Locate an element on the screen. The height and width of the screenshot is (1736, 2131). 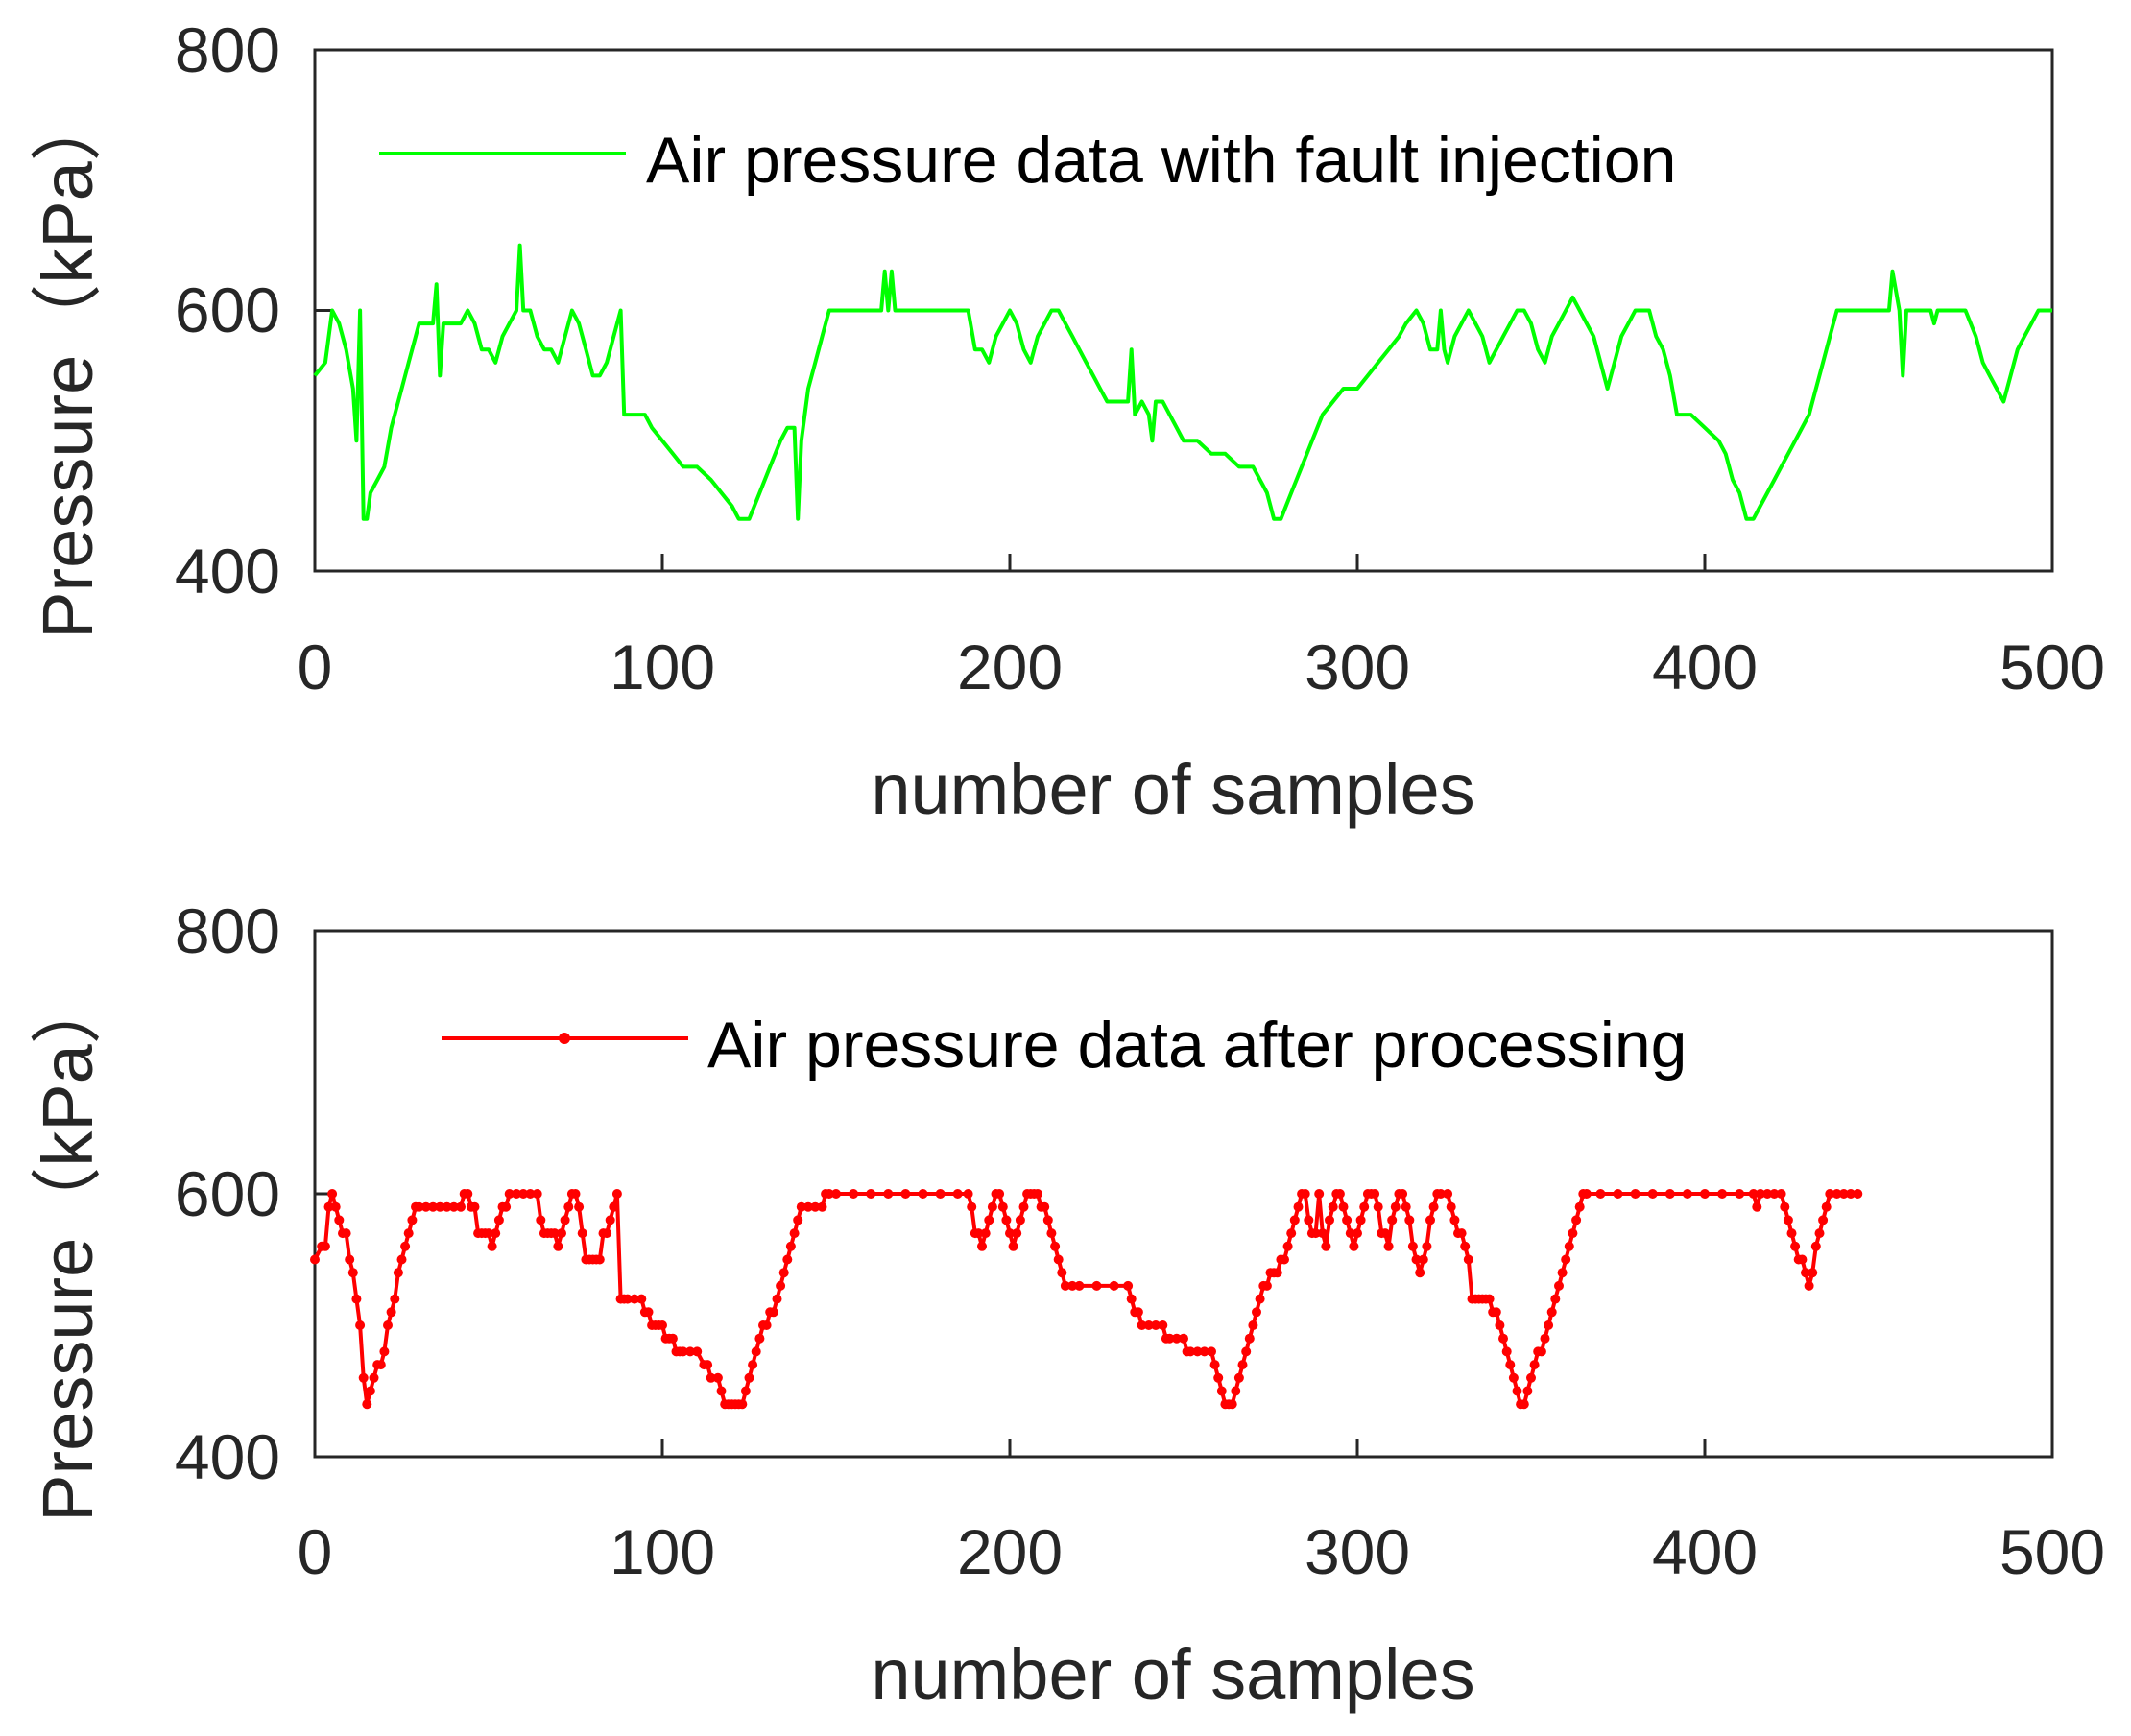
bottom-x-tick-label-100: 100 is located at coordinates (662, 1551).